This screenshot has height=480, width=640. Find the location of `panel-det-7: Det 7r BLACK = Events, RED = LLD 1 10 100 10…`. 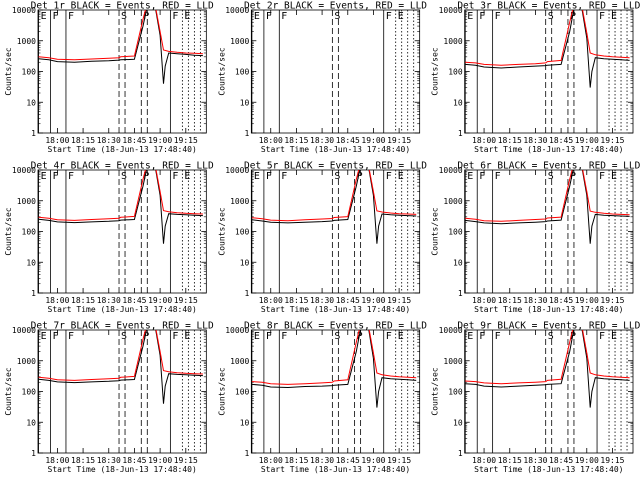

panel-det-7: Det 7r BLACK = Events, RED = LLD 1 10 100 10… is located at coordinates (109, 398).